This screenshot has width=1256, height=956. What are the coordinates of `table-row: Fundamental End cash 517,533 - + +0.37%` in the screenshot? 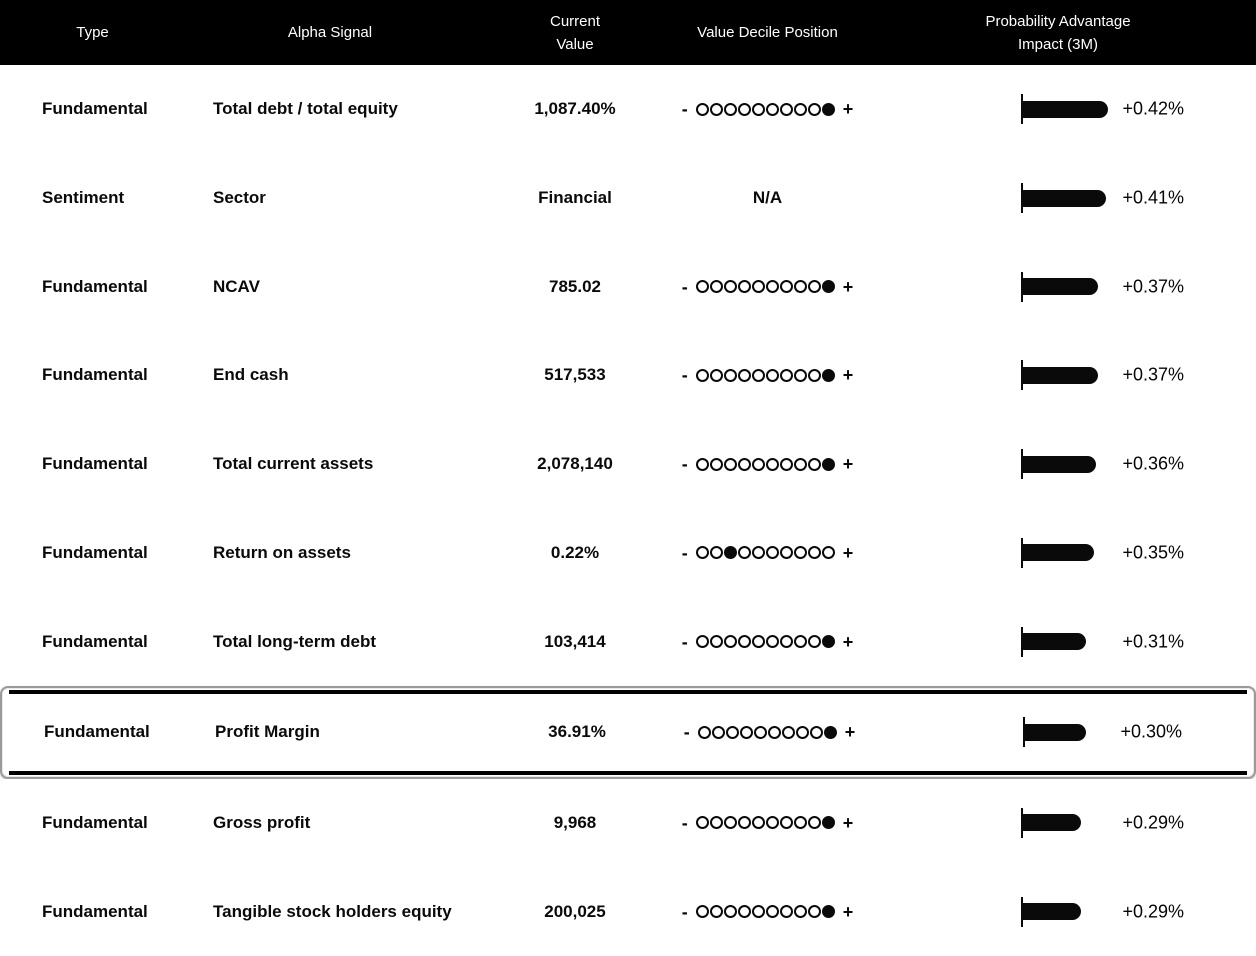 It's located at (628, 375).